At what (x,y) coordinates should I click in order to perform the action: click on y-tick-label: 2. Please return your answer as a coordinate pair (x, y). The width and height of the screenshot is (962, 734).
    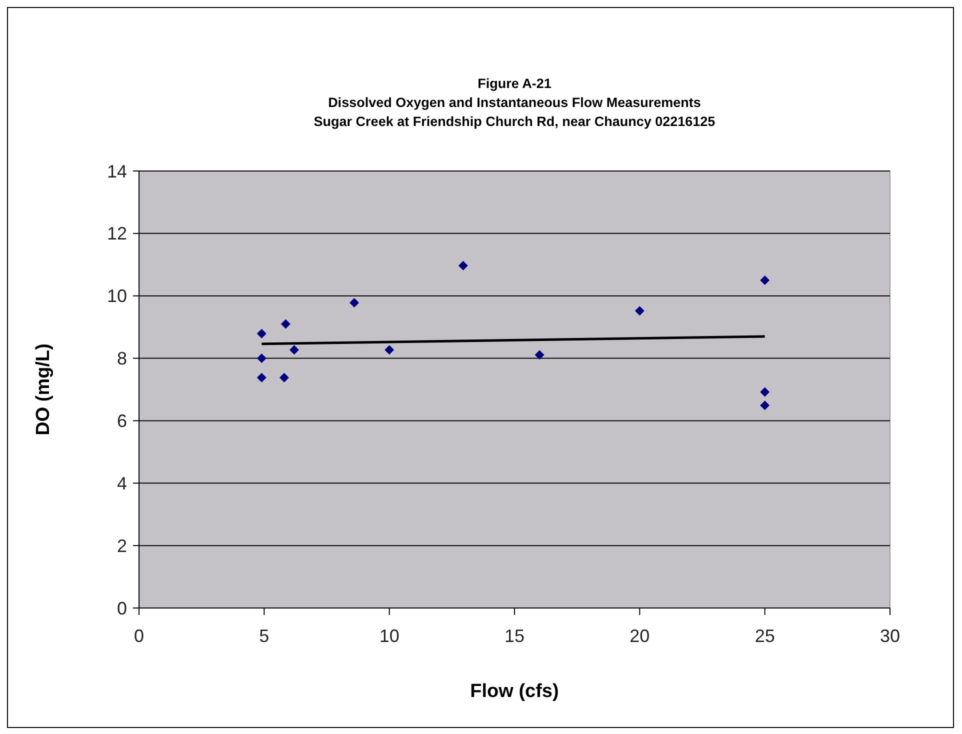
    Looking at the image, I should click on (121, 546).